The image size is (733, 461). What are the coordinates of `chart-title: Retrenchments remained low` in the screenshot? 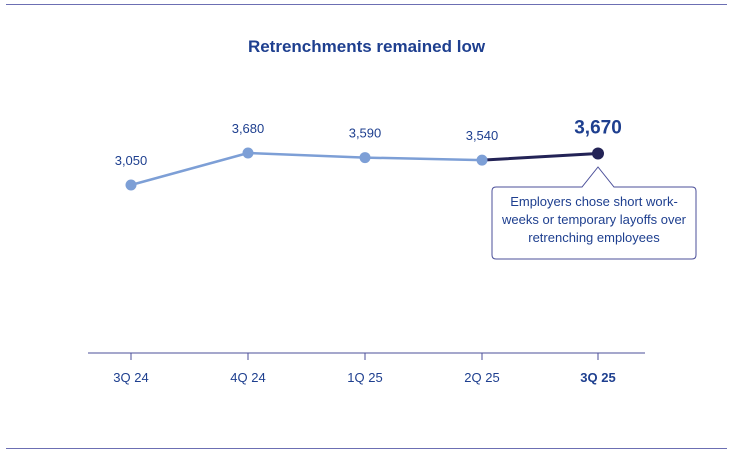 It's located at (366, 46).